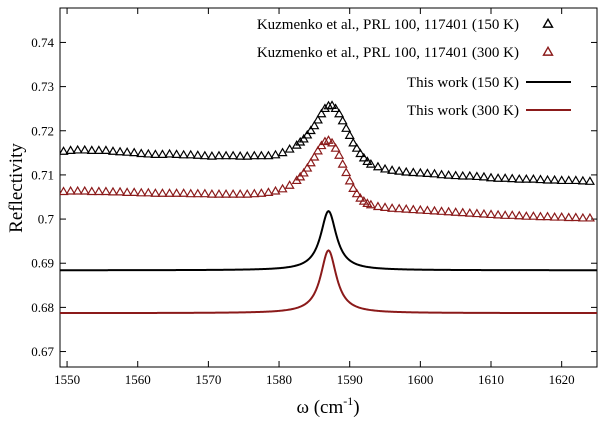  What do you see at coordinates (463, 111) in the screenshot?
I see `legend-label-4: This work (300 K)` at bounding box center [463, 111].